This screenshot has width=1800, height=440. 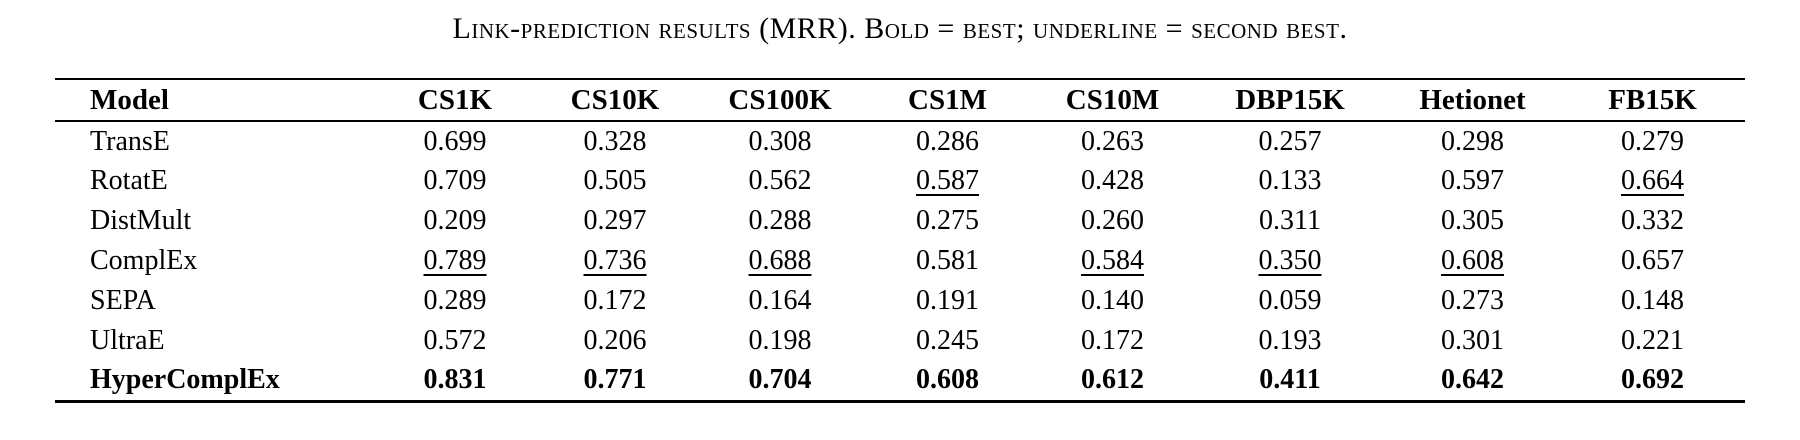 What do you see at coordinates (1652, 141) in the screenshot?
I see `table-cell: 0.279` at bounding box center [1652, 141].